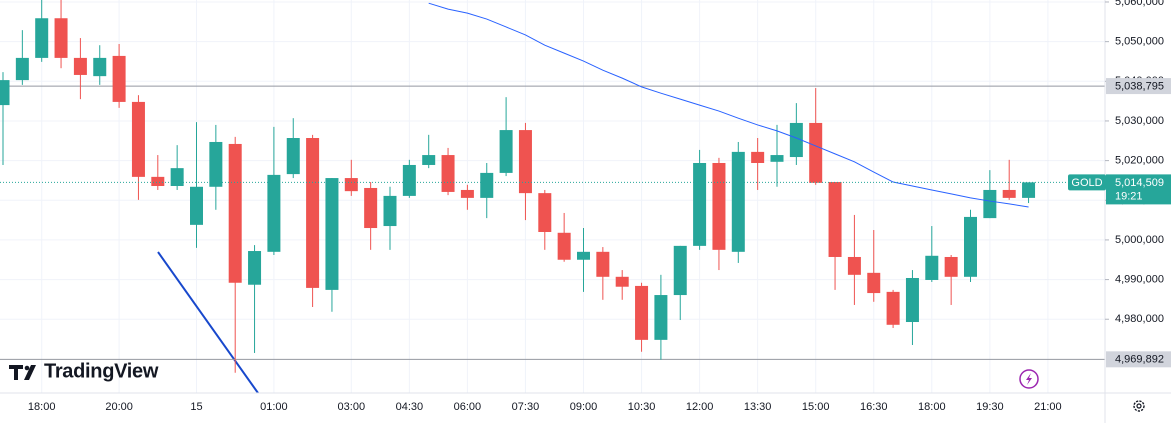 The height and width of the screenshot is (423, 1171). What do you see at coordinates (874, 407) in the screenshot?
I see `x-tick-label: 16:30` at bounding box center [874, 407].